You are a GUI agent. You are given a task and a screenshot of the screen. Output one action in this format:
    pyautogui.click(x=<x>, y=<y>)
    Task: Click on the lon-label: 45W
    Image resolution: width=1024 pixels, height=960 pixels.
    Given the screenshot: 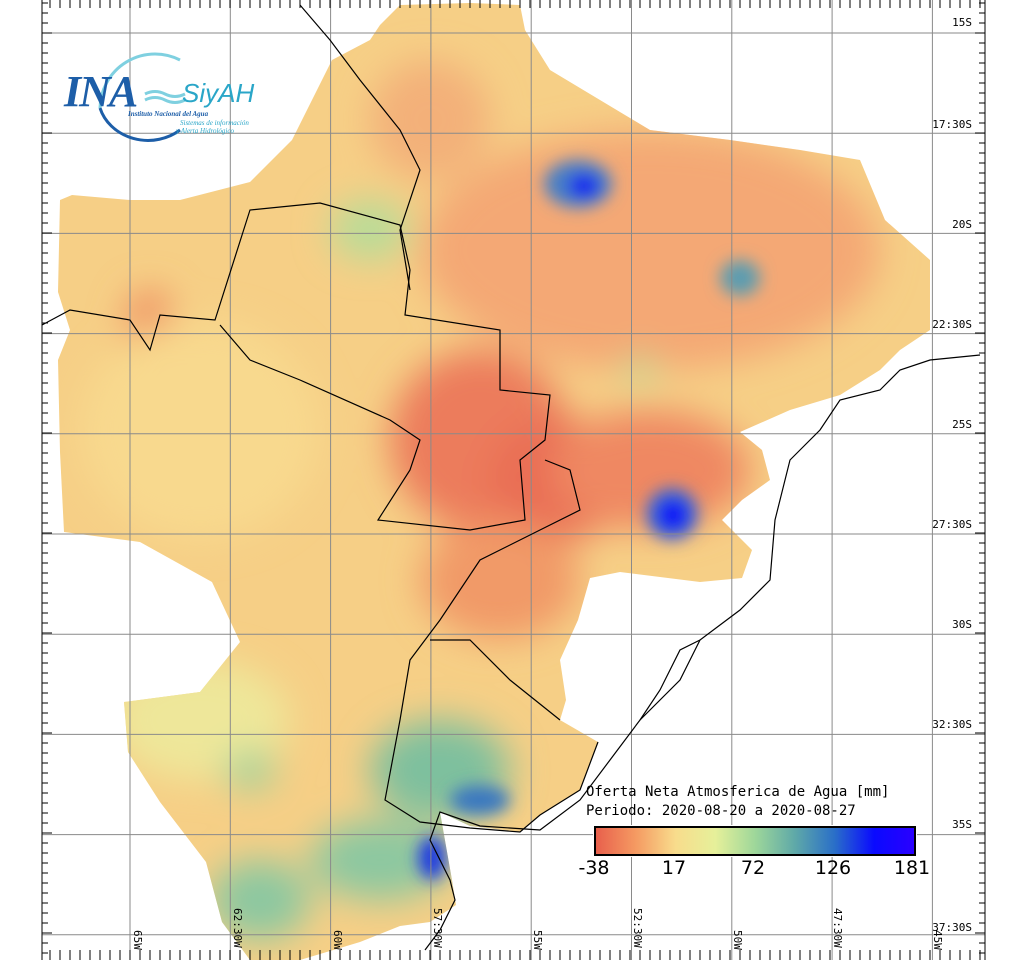 What is the action you would take?
    pyautogui.click(x=937, y=940)
    